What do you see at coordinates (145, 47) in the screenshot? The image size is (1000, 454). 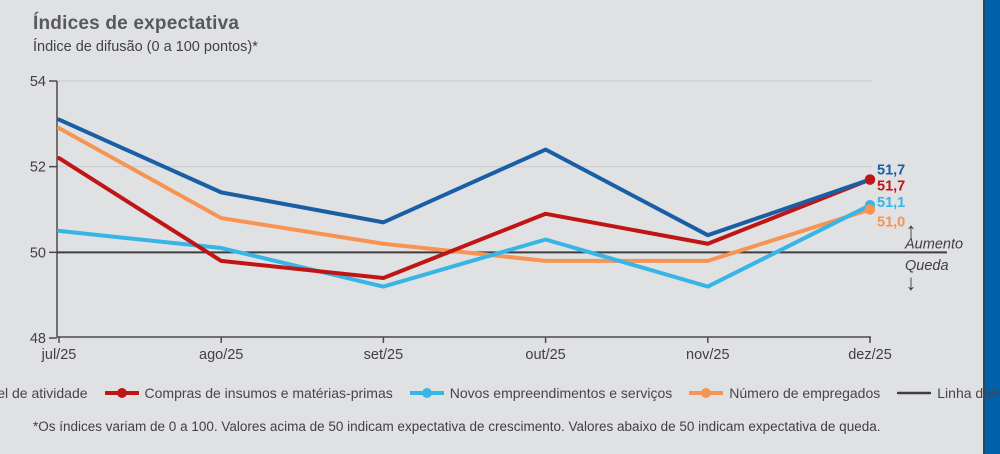 I see `page-subtitle: Índice de difusão (0 a 100 pontos)*` at bounding box center [145, 47].